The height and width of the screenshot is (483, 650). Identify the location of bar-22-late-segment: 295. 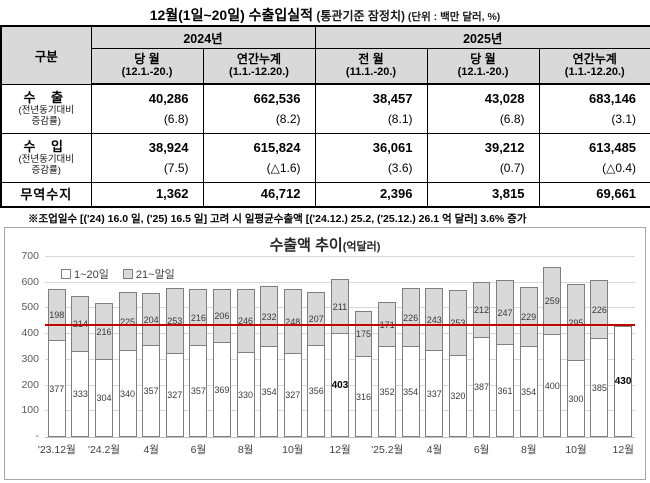
(575, 322).